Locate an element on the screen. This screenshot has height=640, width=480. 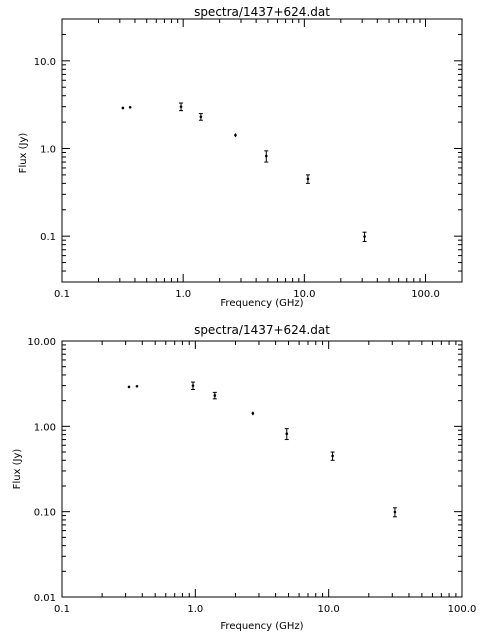
y-tick-label: 0.01 is located at coordinates (45, 598).